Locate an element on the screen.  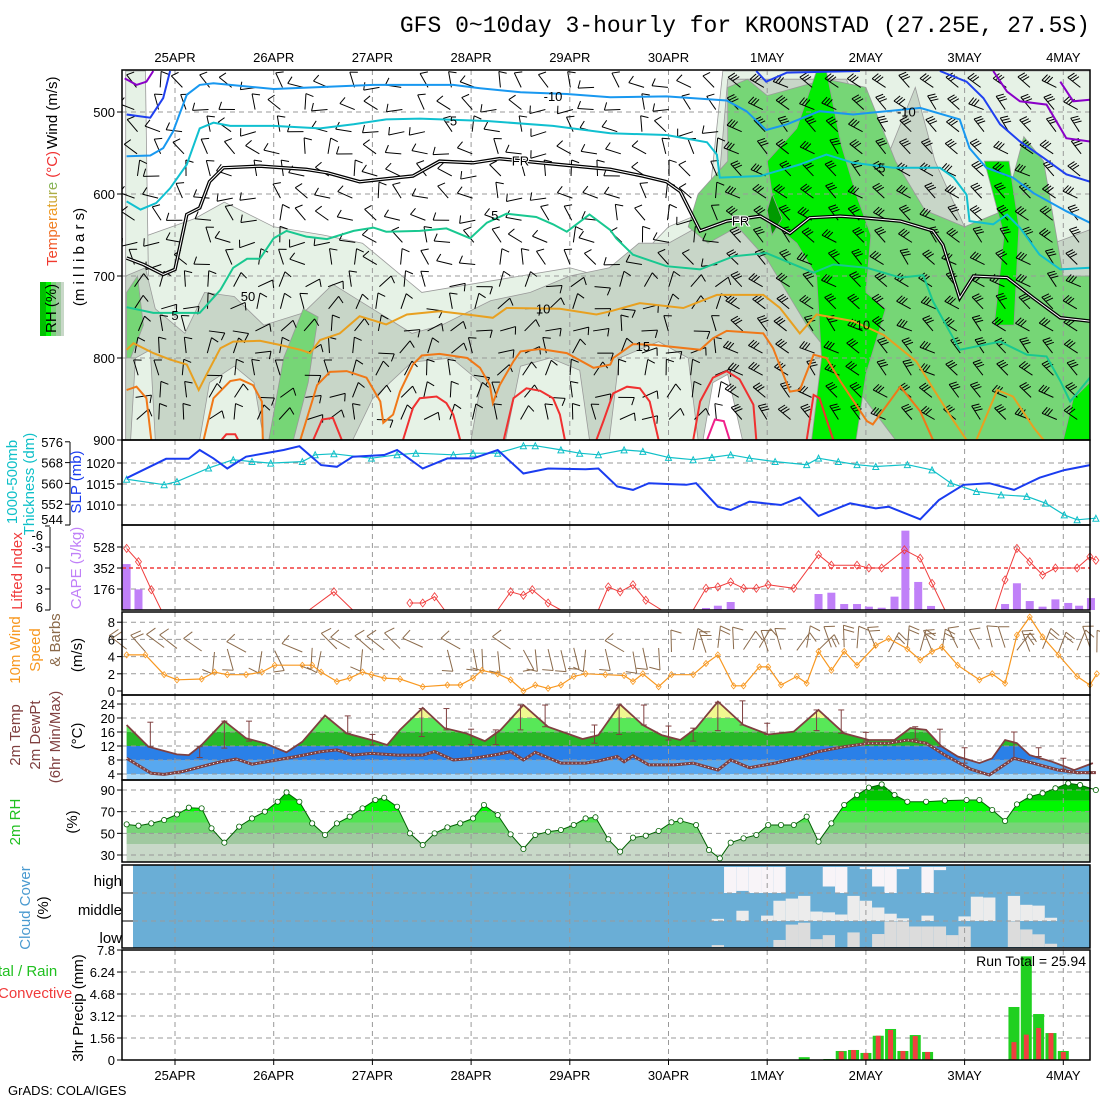
cloud-middle-bar is located at coordinates (717, 919).